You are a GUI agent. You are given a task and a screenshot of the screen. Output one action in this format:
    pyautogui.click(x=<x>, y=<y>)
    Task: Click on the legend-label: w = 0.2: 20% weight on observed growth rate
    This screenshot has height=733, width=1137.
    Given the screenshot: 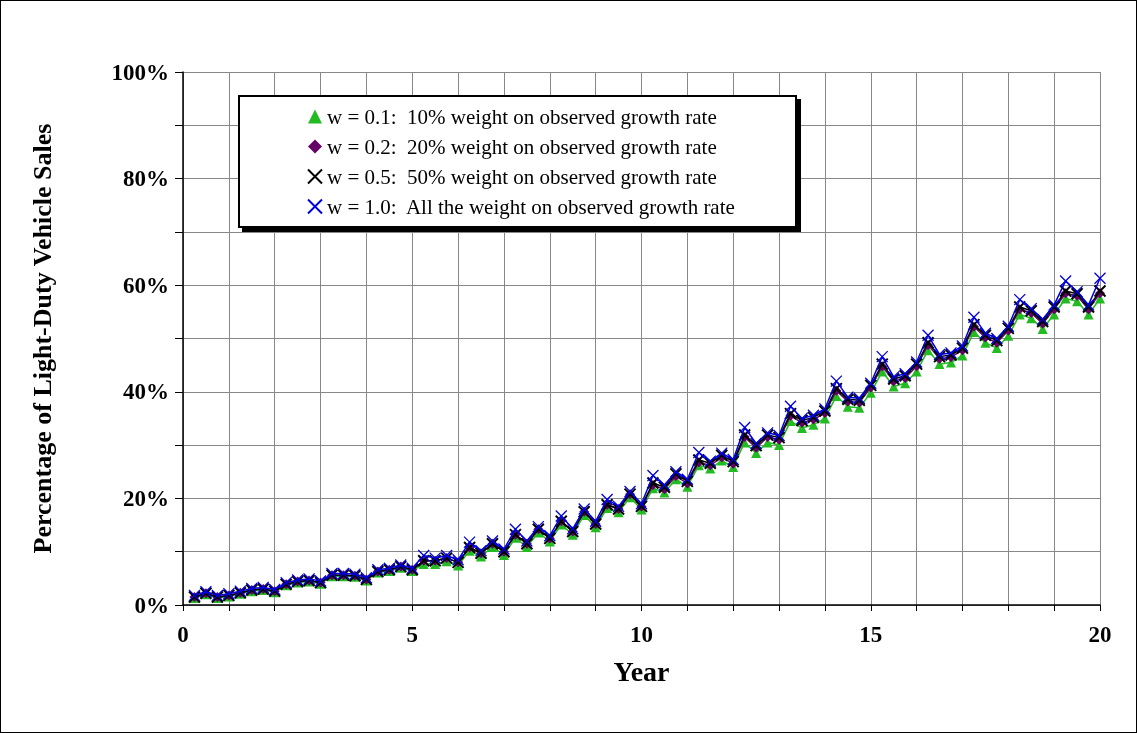 What is the action you would take?
    pyautogui.click(x=522, y=146)
    